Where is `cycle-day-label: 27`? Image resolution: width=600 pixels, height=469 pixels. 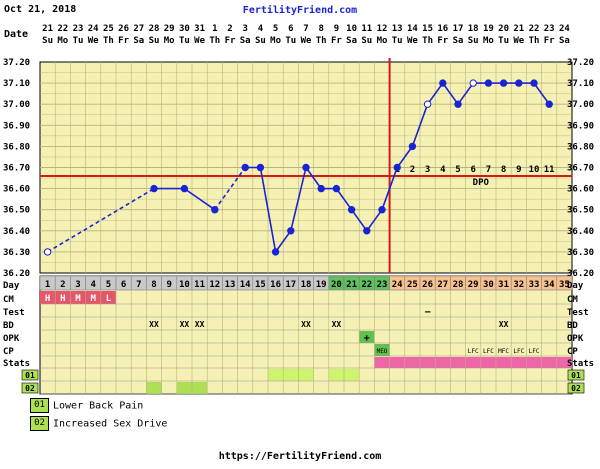
cycle-day-label: 27 is located at coordinates (442, 285).